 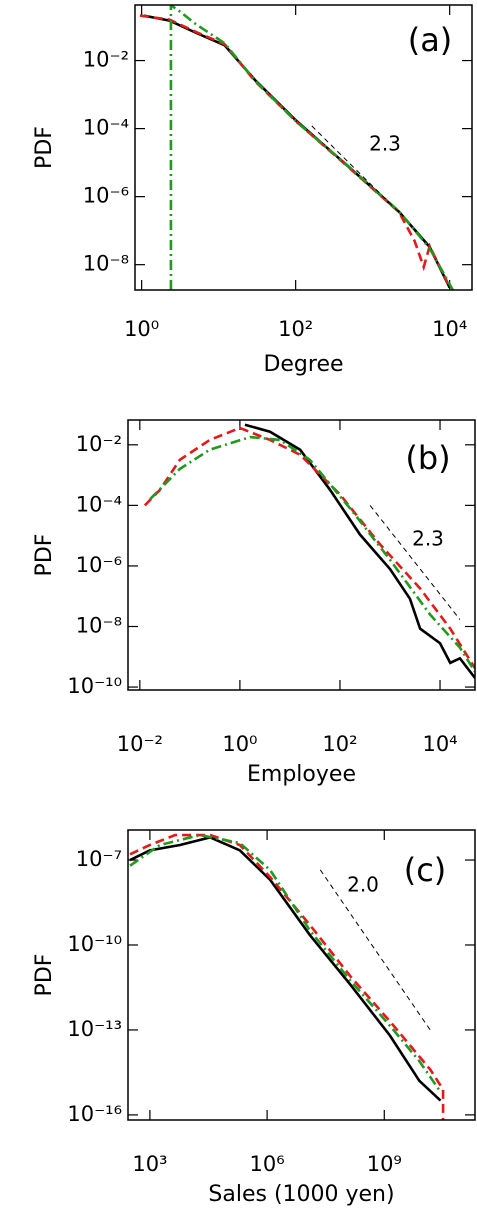 I want to click on y-tick-label: 10⁻⁷, so click(x=99, y=859).